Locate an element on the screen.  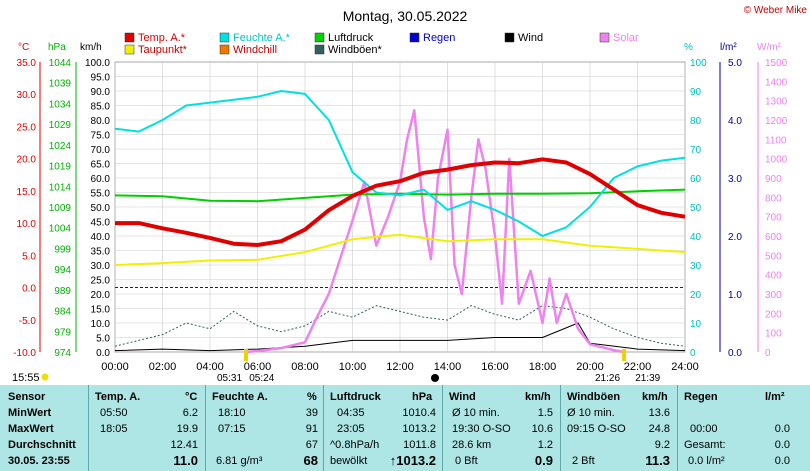
wind-unit-label: km/h is located at coordinates (91, 47).